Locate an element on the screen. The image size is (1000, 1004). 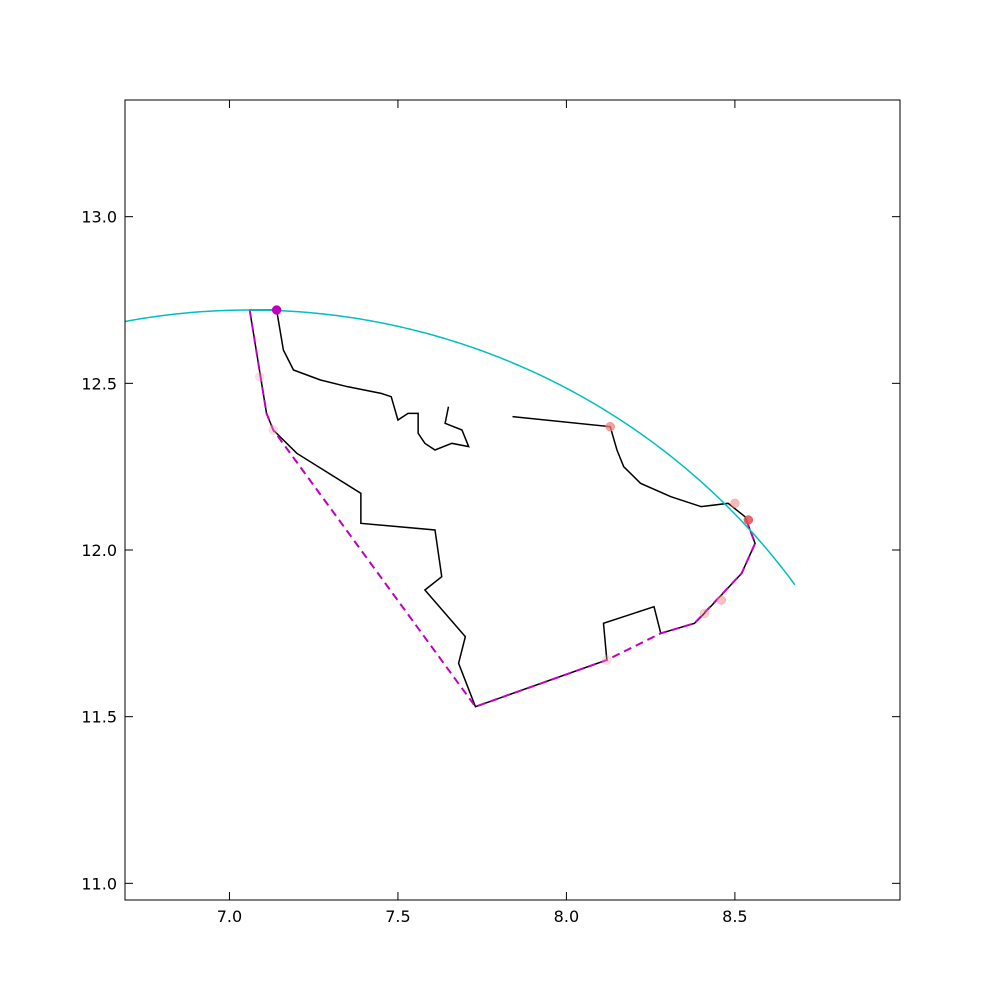
y-tick-label: 11.5 is located at coordinates (99, 717).